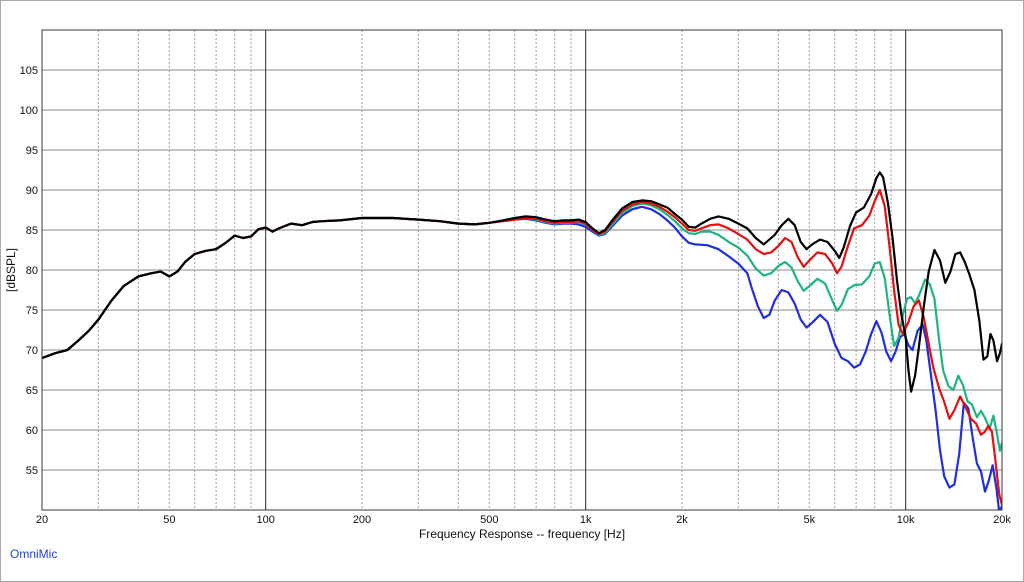 This screenshot has width=1024, height=582. Describe the element at coordinates (586, 520) in the screenshot. I see `x-tick-label: 1k` at that location.